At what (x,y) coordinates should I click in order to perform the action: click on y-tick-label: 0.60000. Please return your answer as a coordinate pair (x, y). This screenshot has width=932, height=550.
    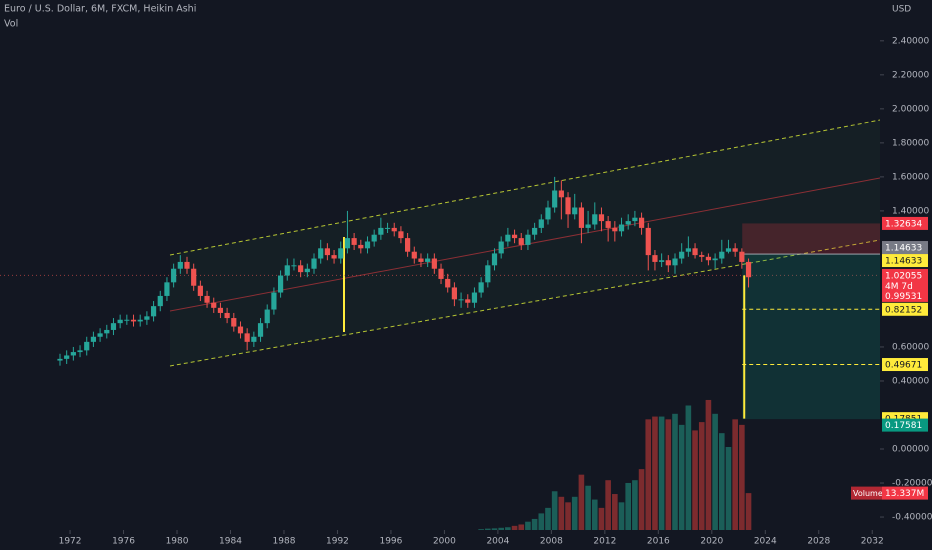
    Looking at the image, I should click on (910, 347).